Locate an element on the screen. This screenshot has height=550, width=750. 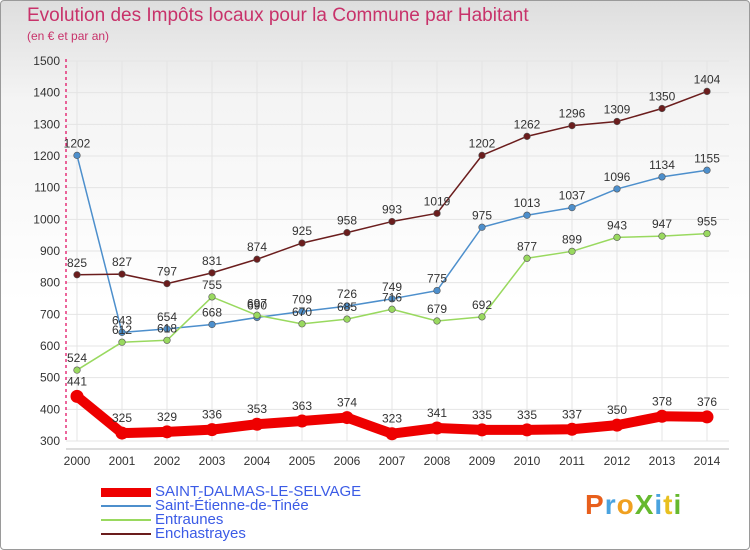
data-label-entraunes: 685 is located at coordinates (347, 307).